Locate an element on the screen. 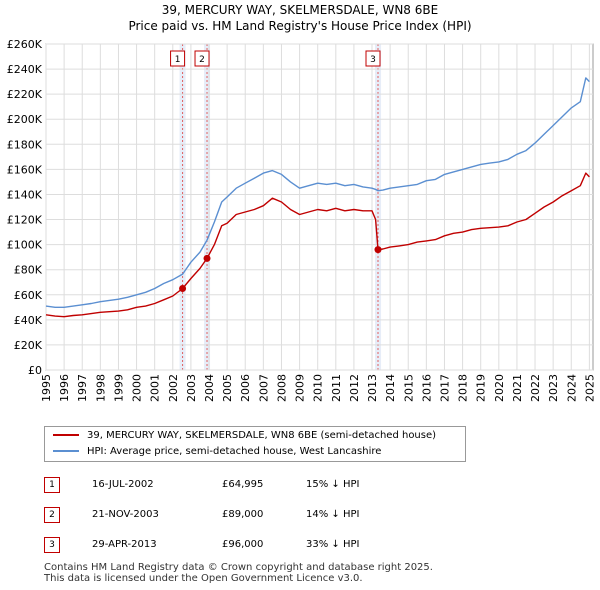 Image resolution: width=600 pixels, height=590 pixels. transaction-marker-label: 2 is located at coordinates (202, 60).